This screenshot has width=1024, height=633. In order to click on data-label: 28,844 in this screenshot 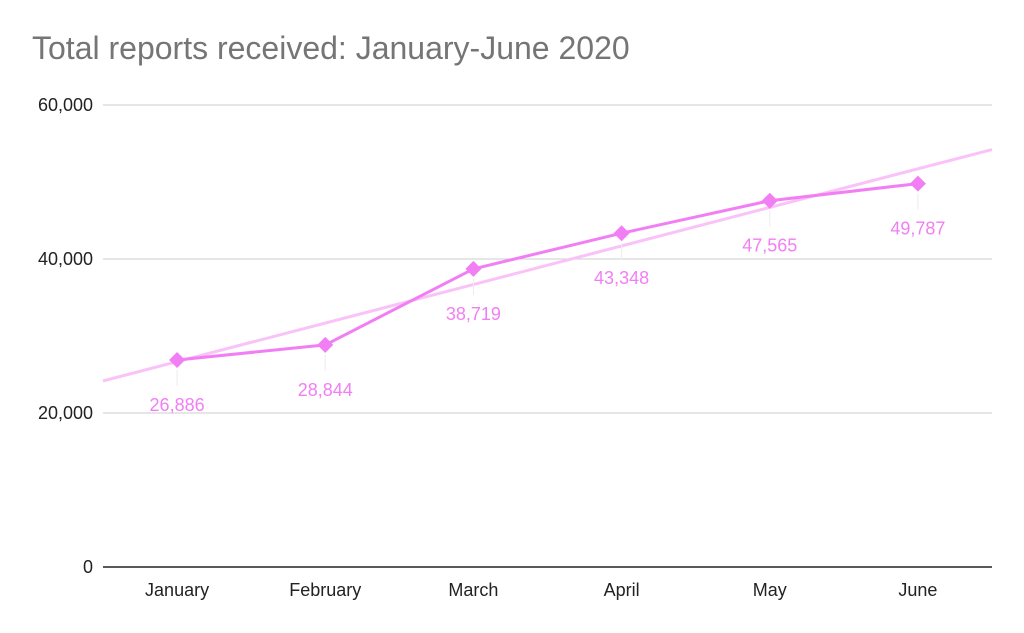, I will do `click(325, 390)`.